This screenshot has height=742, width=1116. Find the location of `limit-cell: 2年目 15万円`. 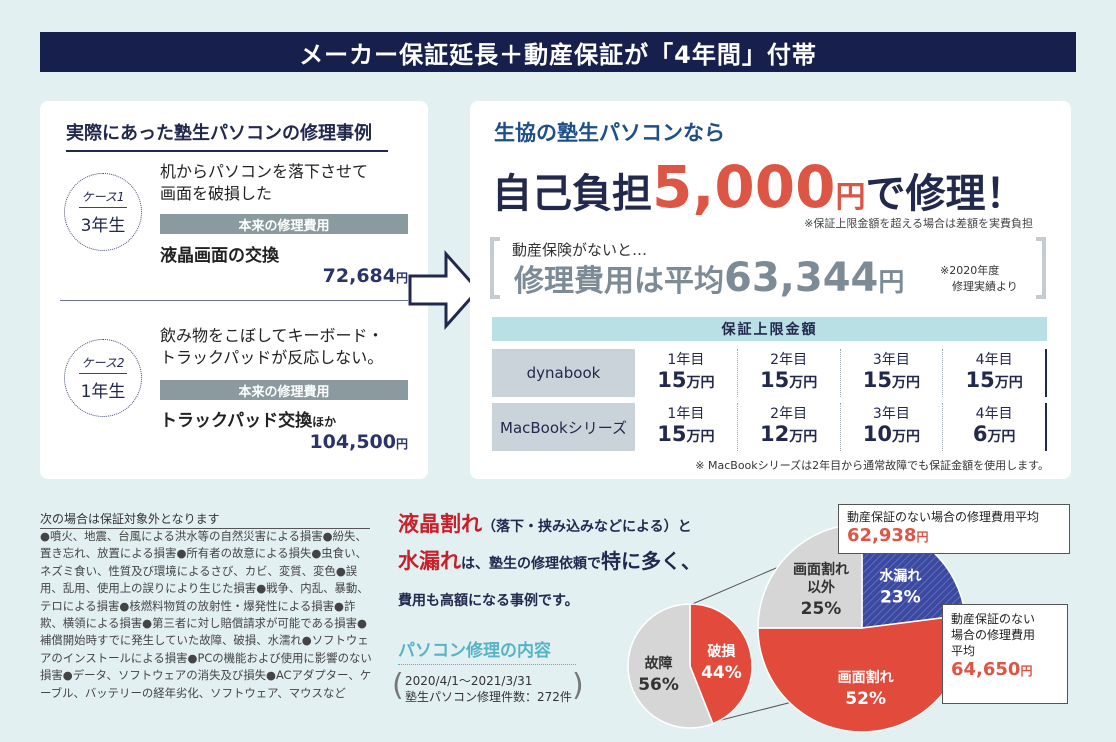

limit-cell: 2年目 15万円 is located at coordinates (789, 373).